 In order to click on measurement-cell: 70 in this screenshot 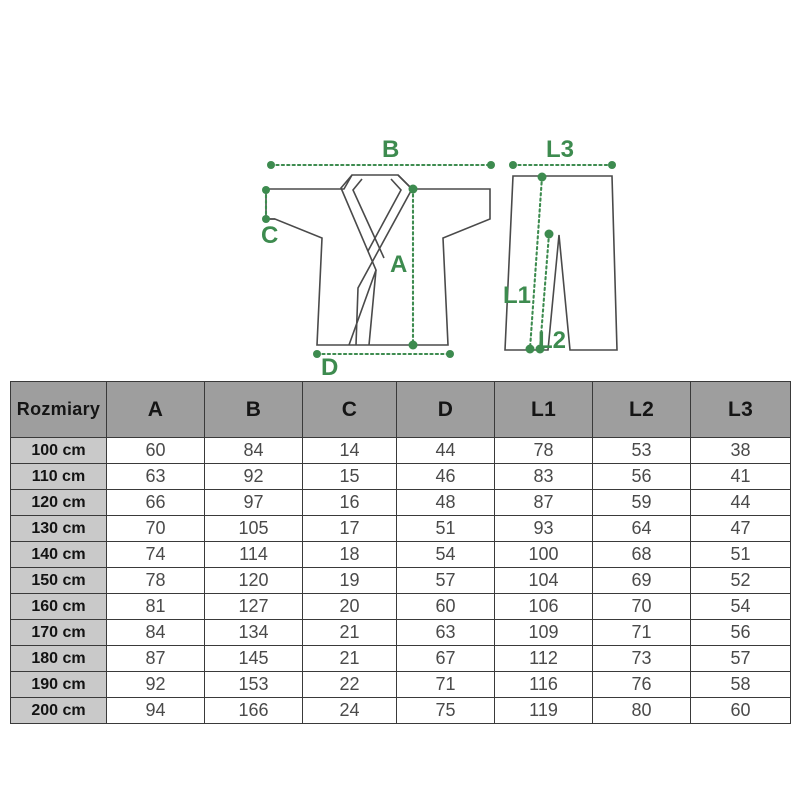, I will do `click(641, 606)`.